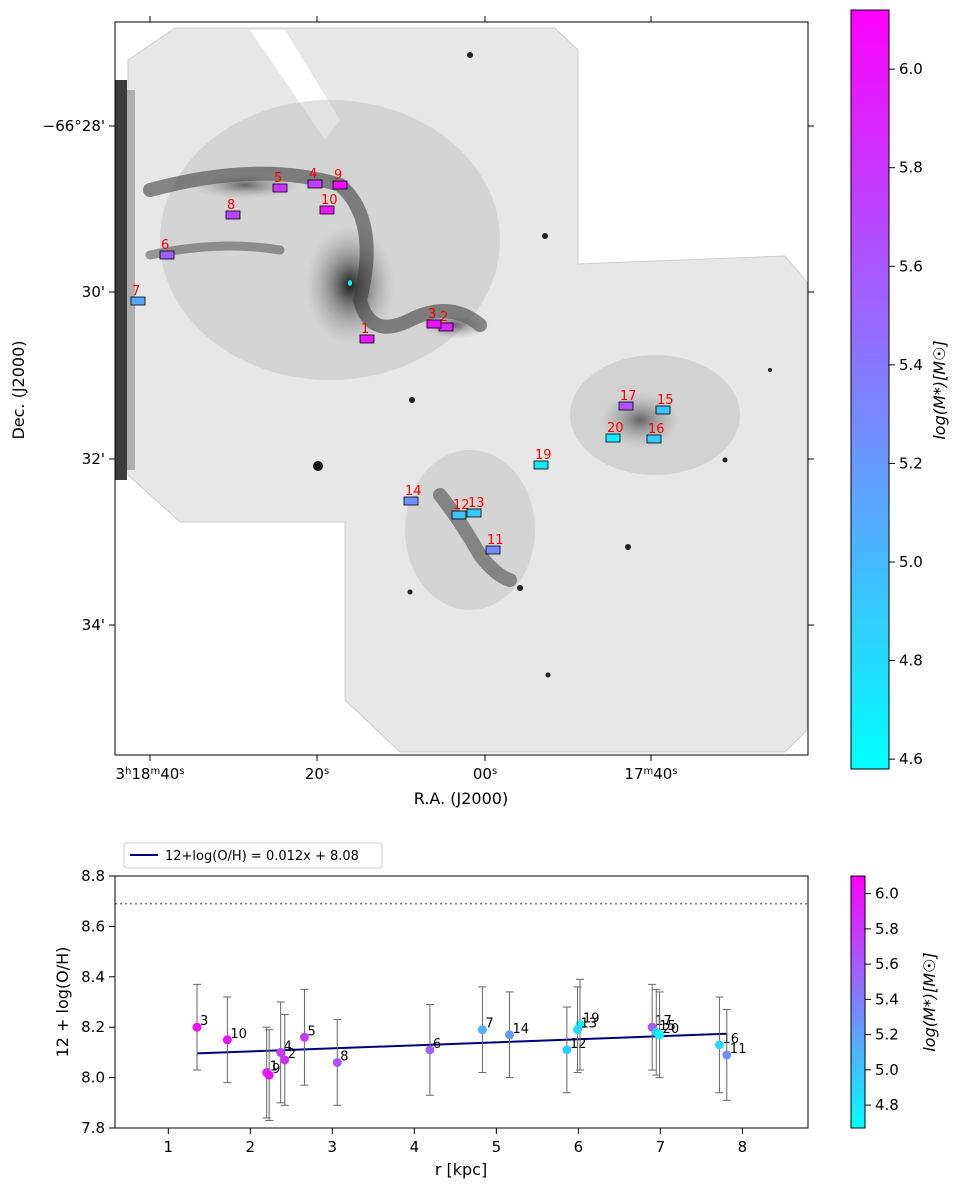  Describe the element at coordinates (911, 661) in the screenshot. I see `colorbar-tick-label: 4.8` at that location.